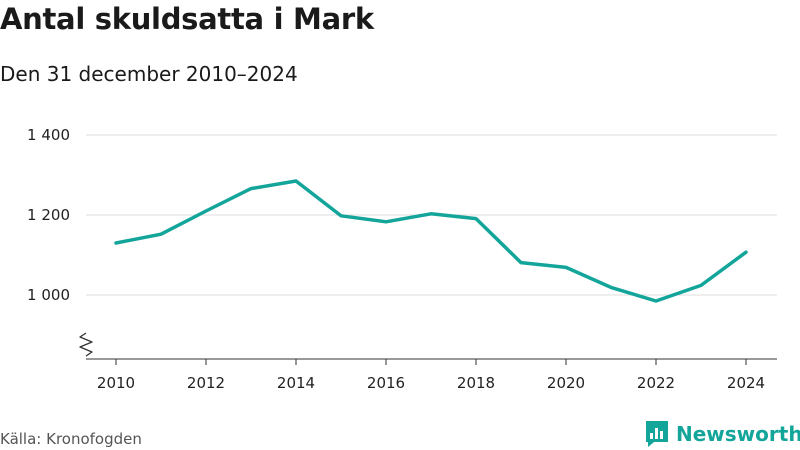 This screenshot has width=800, height=450. Describe the element at coordinates (428, 362) in the screenshot. I see `x-axis: 2010 2012 2014 2016 2018 2020 2022 2024` at that location.